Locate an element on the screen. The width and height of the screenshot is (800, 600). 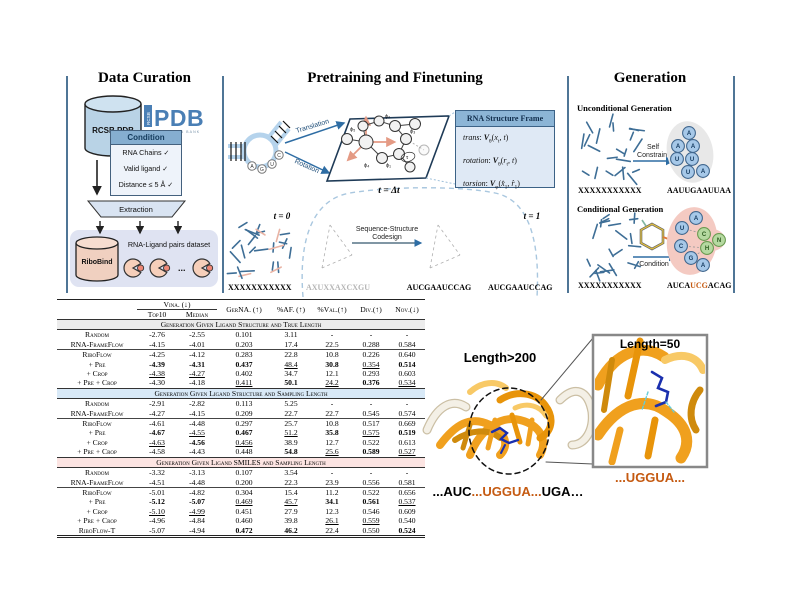
svg-text: A is located at coordinates (703, 266).